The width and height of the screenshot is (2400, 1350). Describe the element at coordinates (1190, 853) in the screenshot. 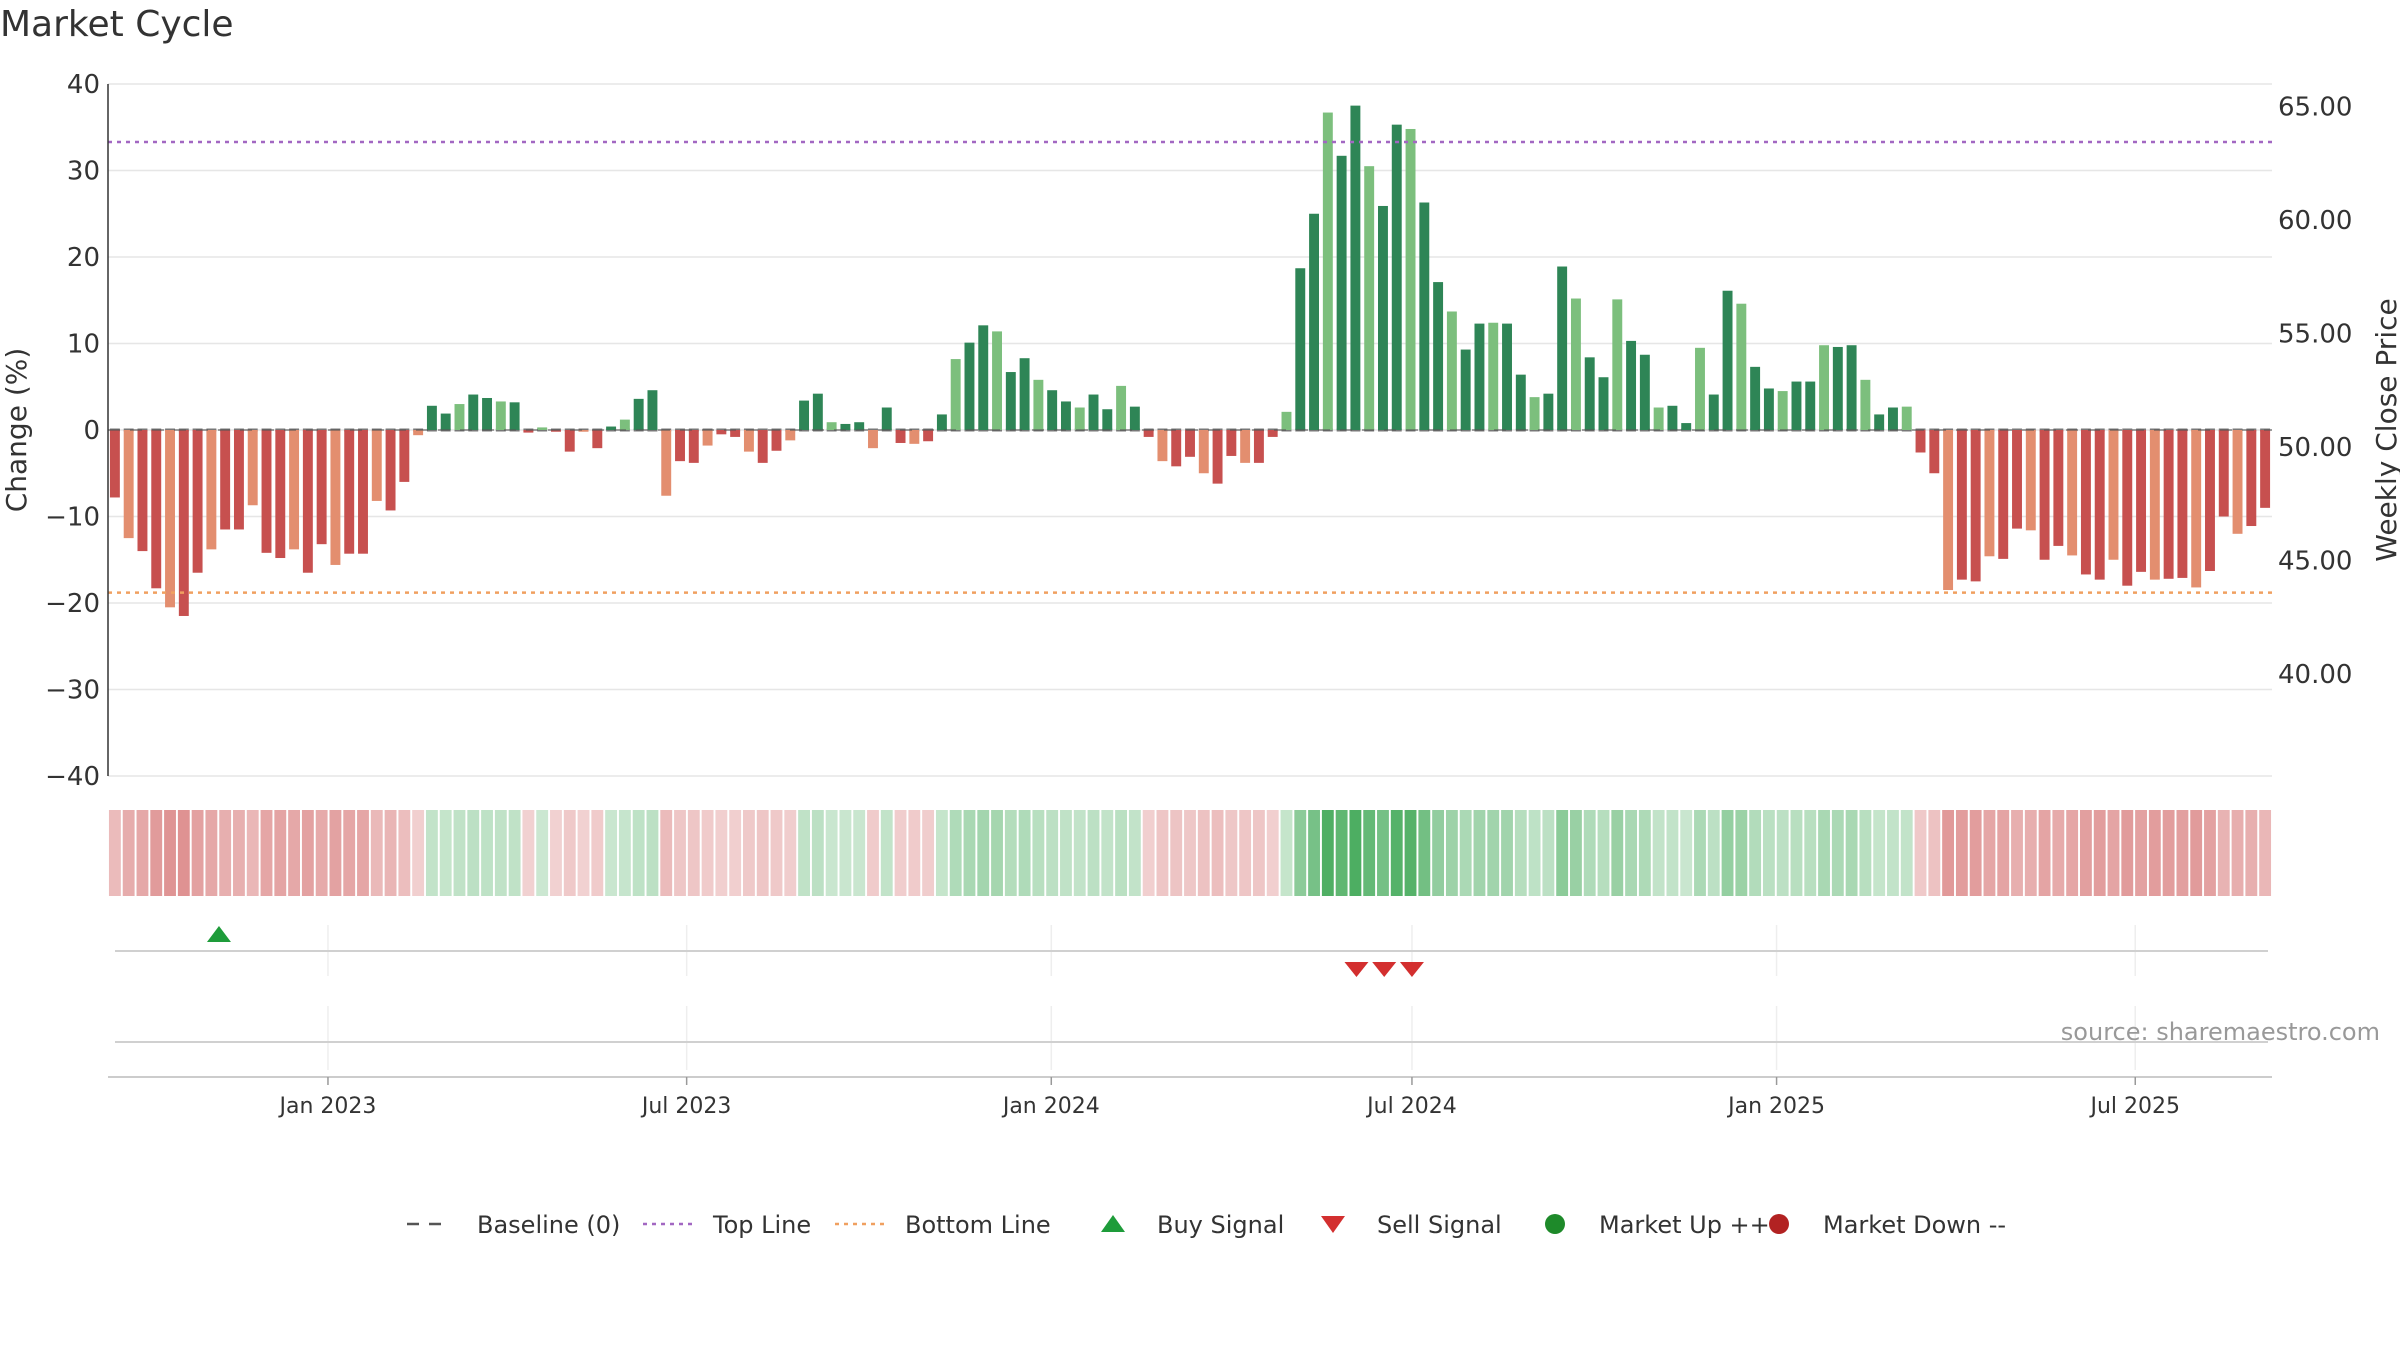

I see `regime-heat-strip` at that location.